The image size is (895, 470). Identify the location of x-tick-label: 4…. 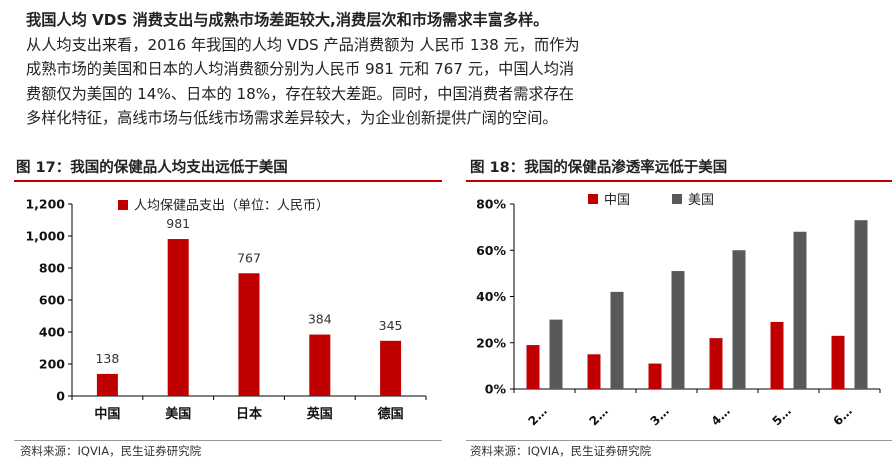
(721, 416).